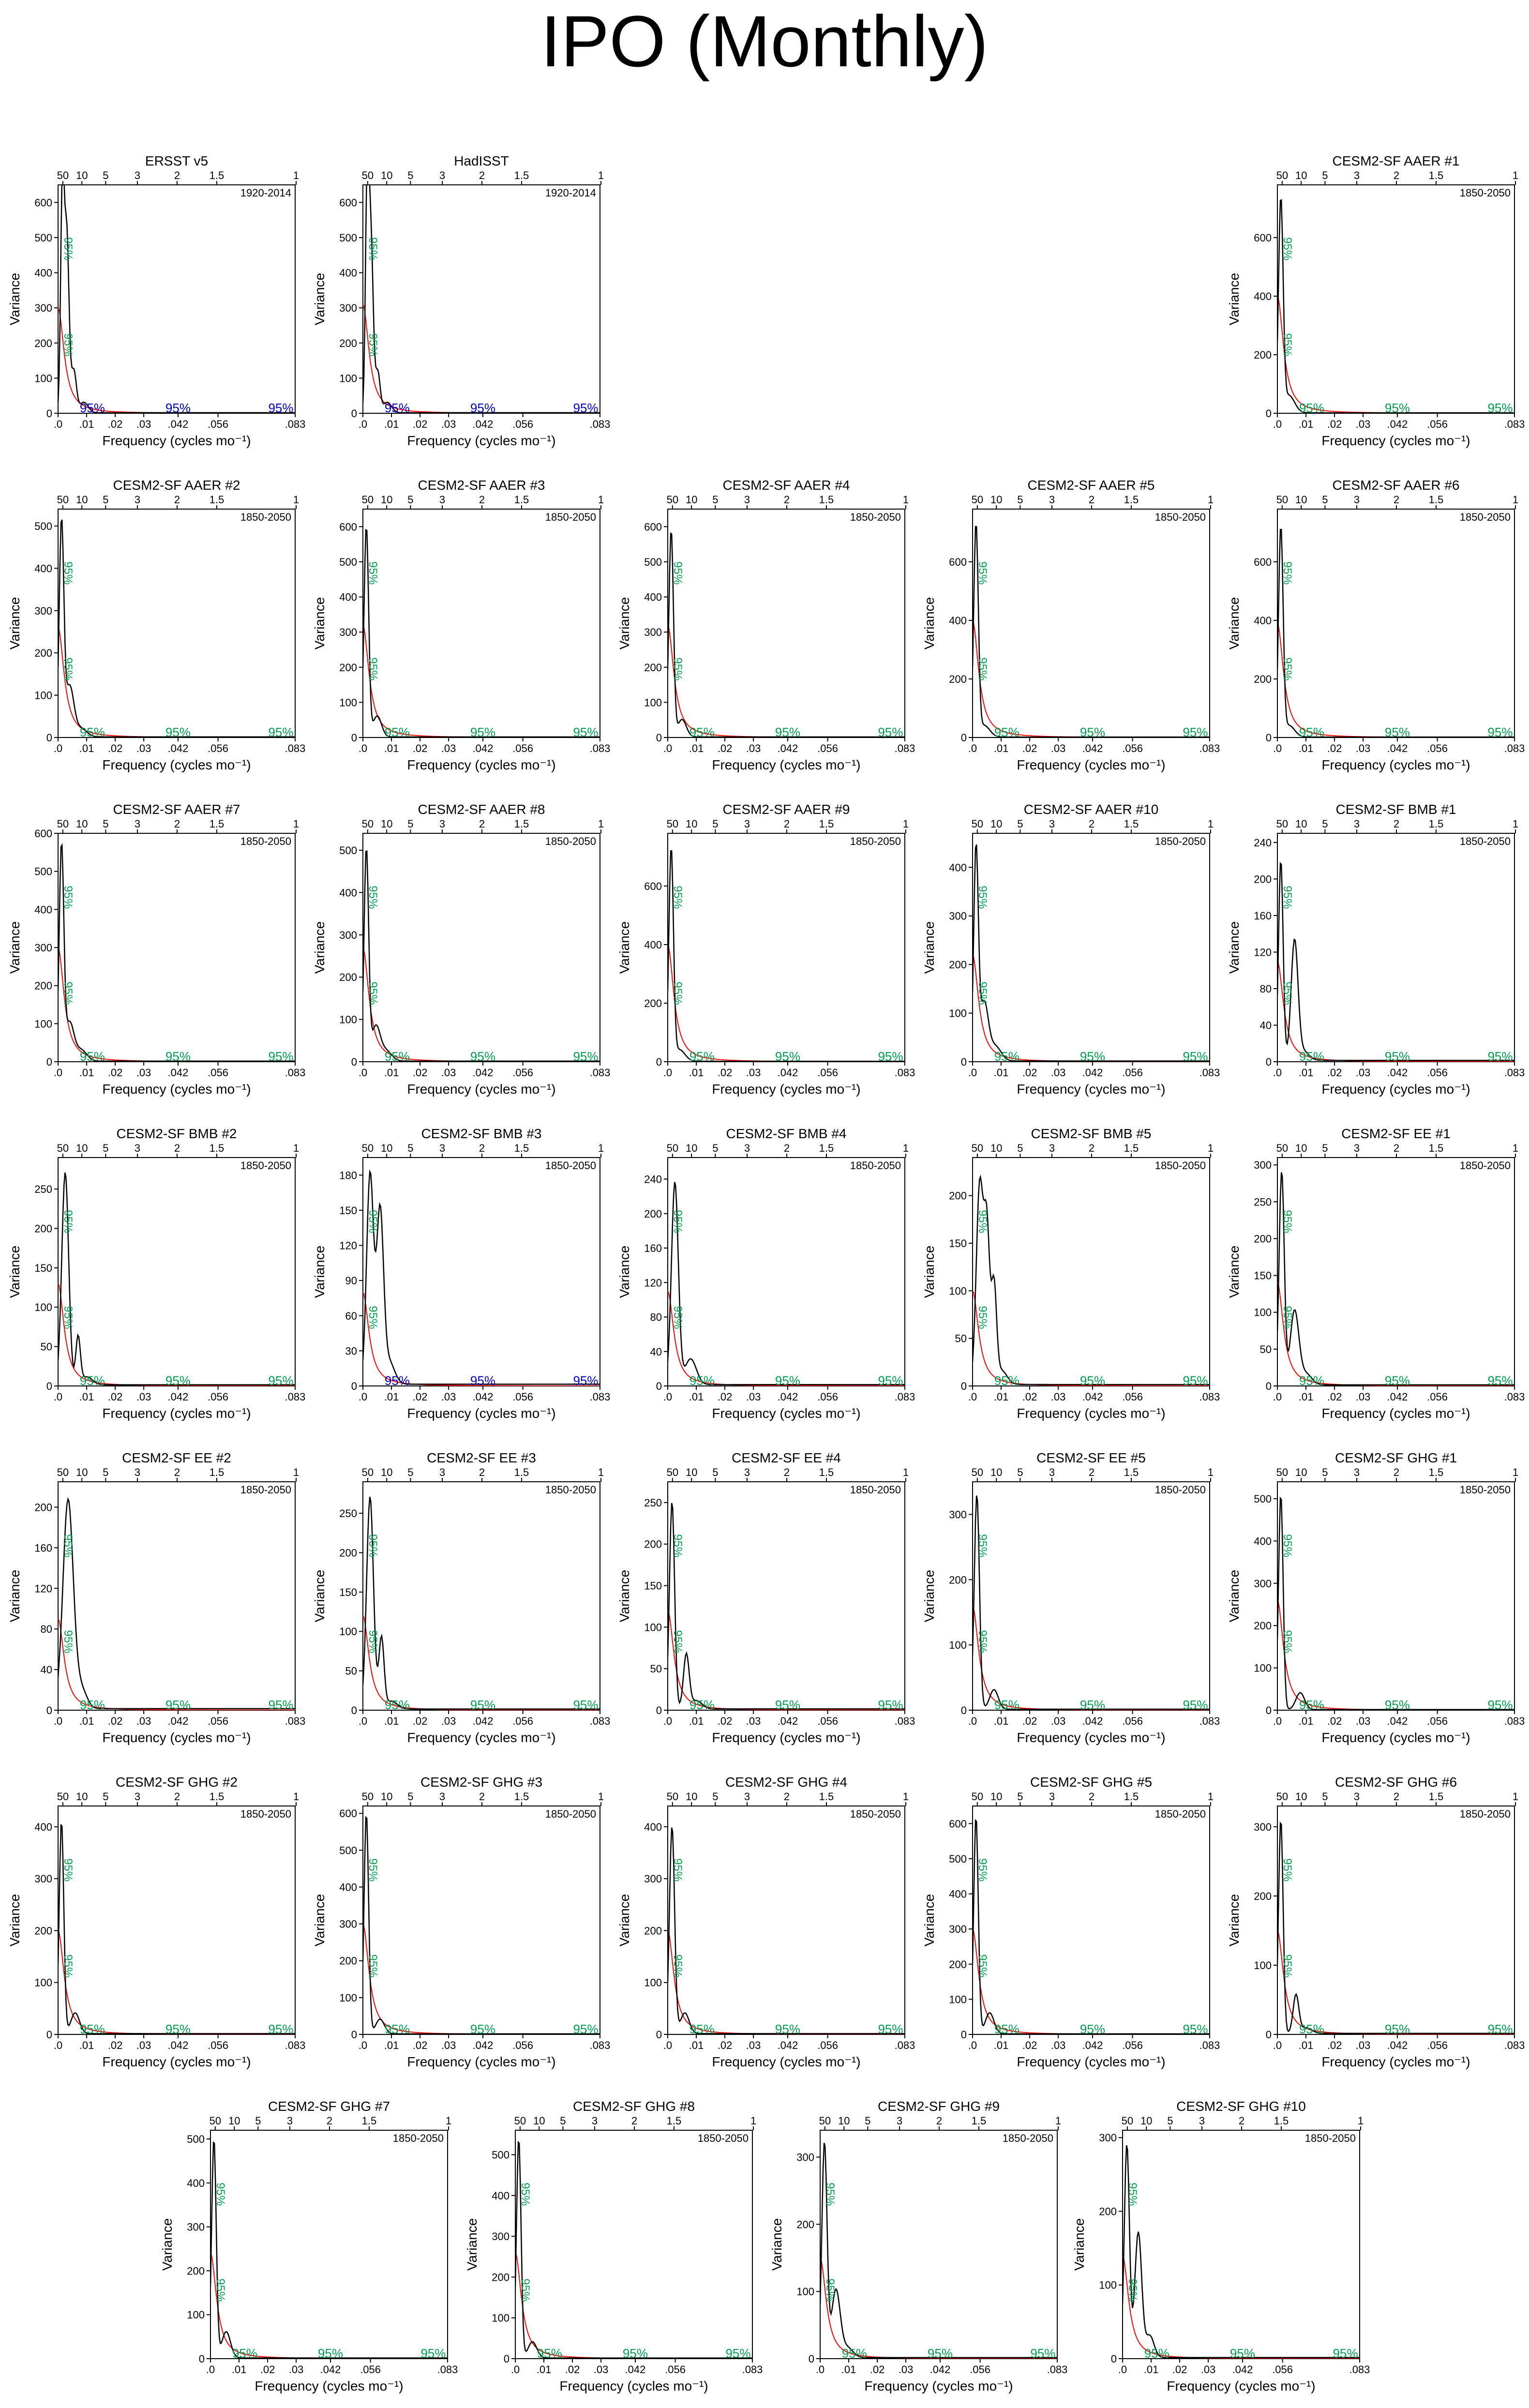  What do you see at coordinates (1091, 1133) in the screenshot?
I see `panel-title: CESM2-SF BMB #5` at bounding box center [1091, 1133].